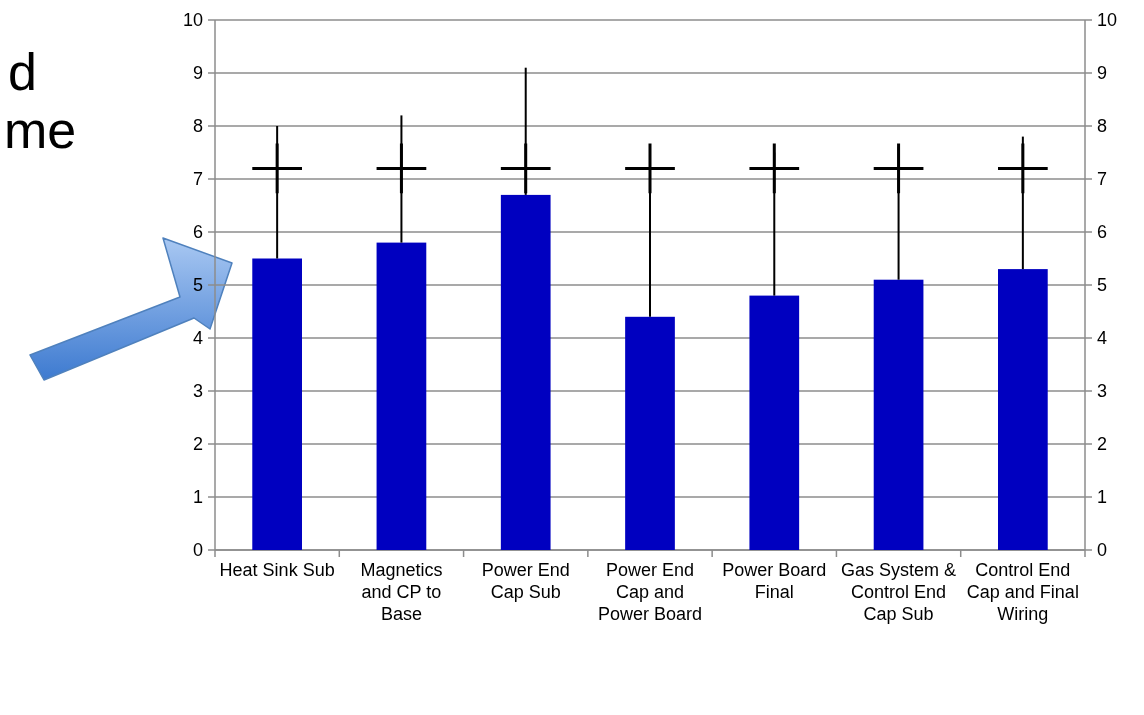  What do you see at coordinates (1102, 285) in the screenshot?
I see `y2-tick-label: 5` at bounding box center [1102, 285].